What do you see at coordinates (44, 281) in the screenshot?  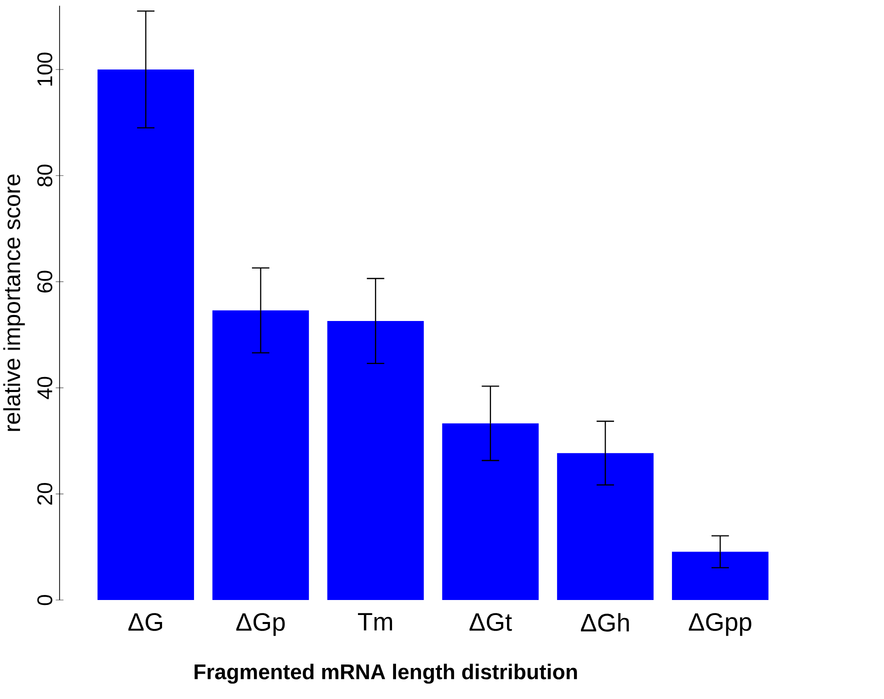 I see `y-tick-label: 60` at bounding box center [44, 281].